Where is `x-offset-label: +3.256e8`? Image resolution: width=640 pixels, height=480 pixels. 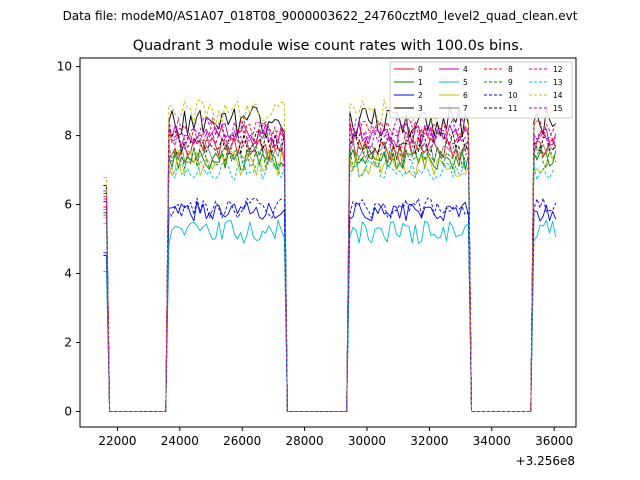
x-offset-label: +3.256e8 is located at coordinates (545, 461).